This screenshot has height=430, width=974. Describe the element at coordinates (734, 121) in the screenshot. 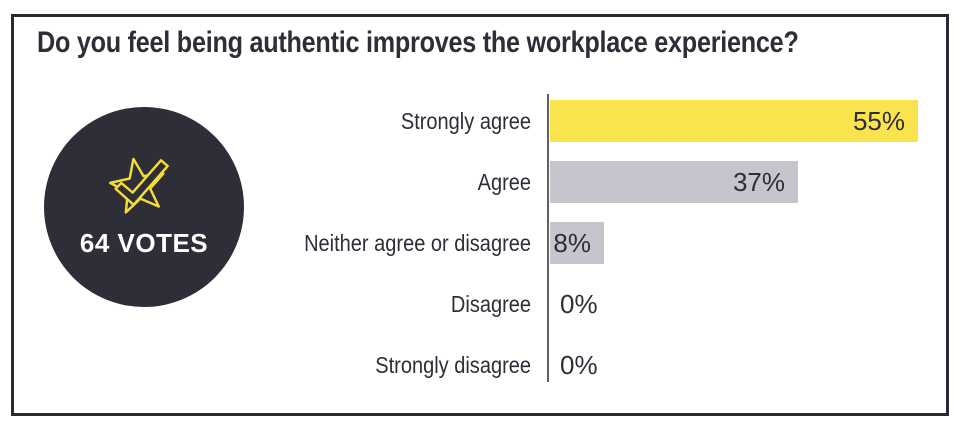

I see `bar: 55%` at that location.